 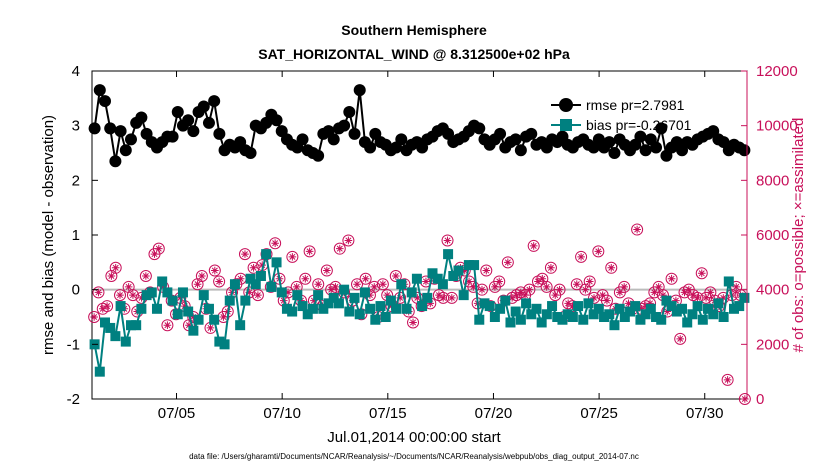 I want to click on left-y-tick-label: 4, so click(x=76, y=71).